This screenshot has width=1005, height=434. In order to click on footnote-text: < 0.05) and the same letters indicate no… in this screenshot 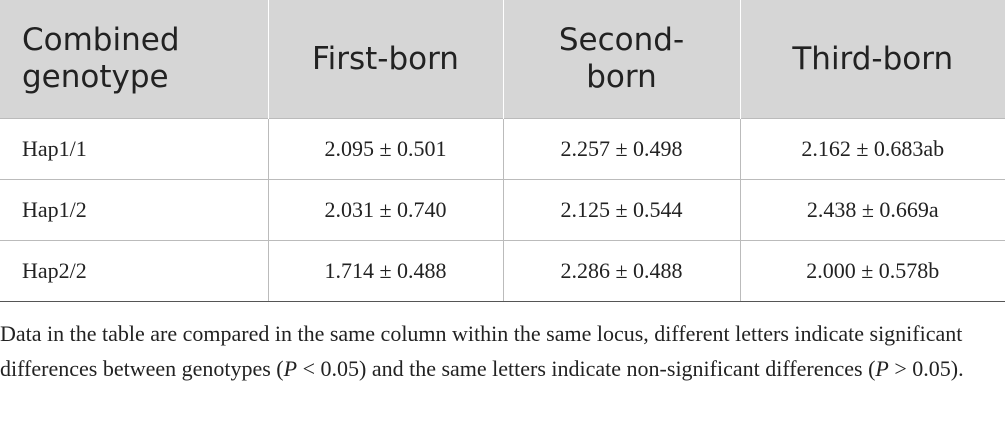, I will do `click(586, 368)`.